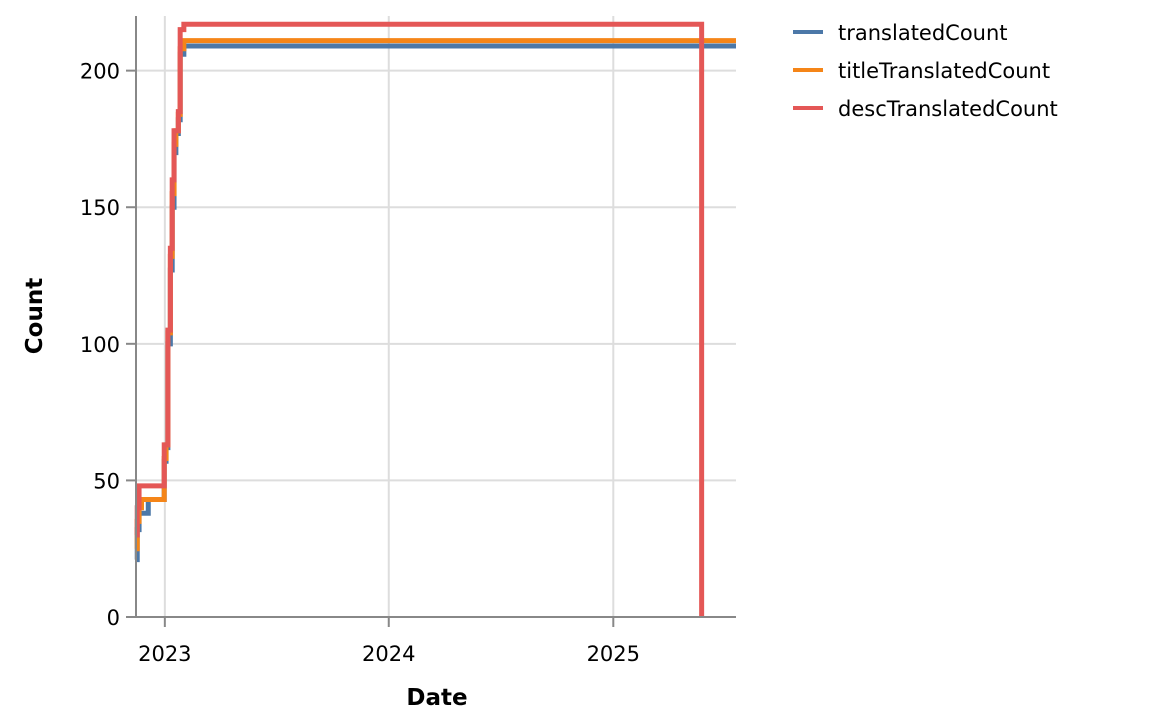 This screenshot has height=726, width=1158. I want to click on legend-label-titleTranslatedCount: titleTranslatedCount, so click(944, 71).